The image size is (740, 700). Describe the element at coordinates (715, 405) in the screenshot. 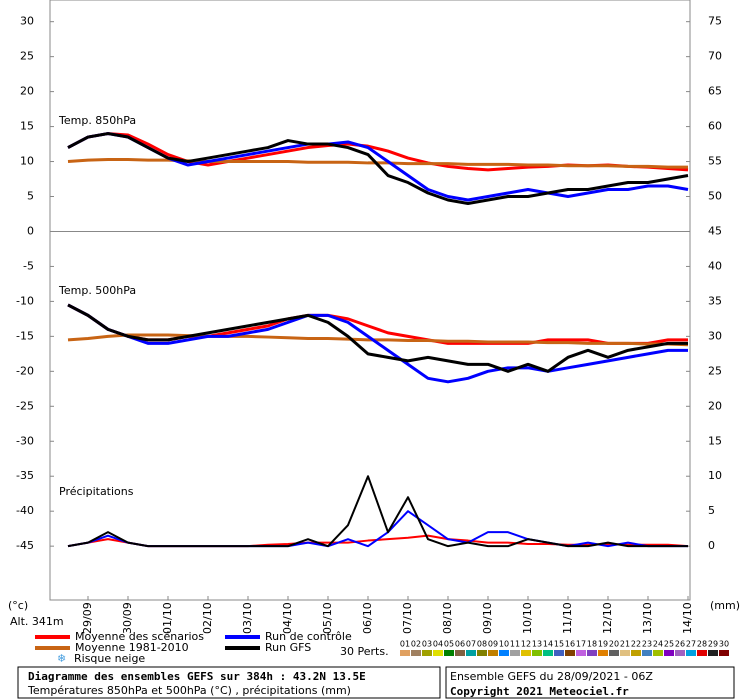

I see `y2-tick-label: 20` at that location.